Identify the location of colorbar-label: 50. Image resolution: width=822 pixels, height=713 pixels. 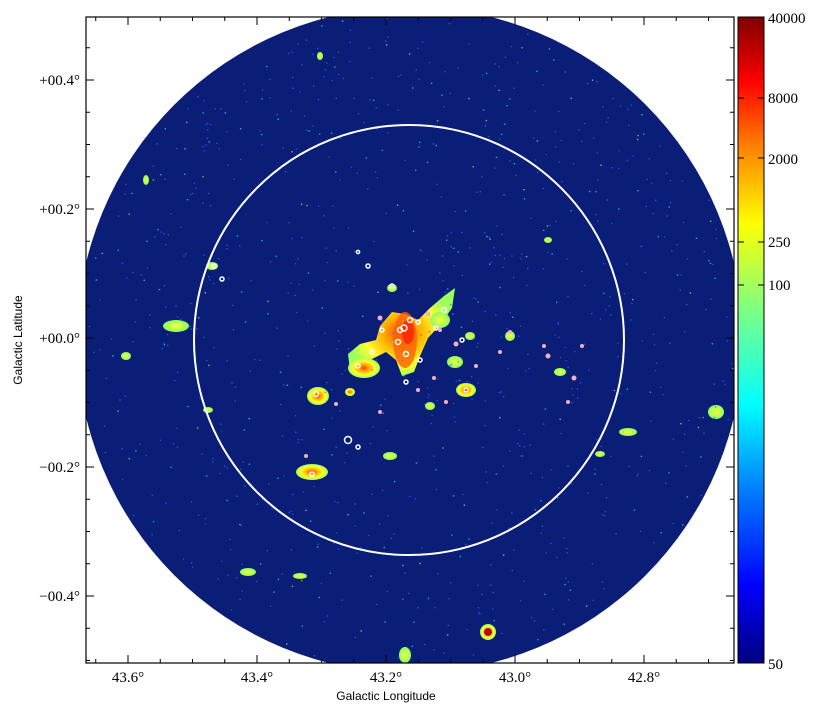
(775, 665).